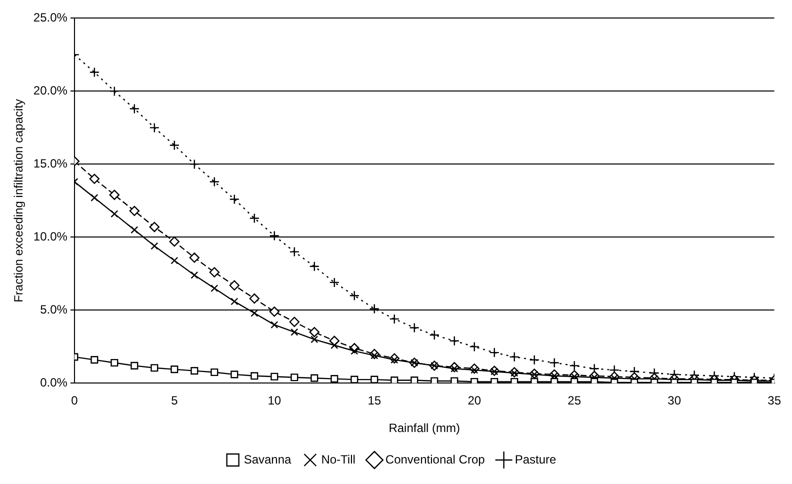 Image resolution: width=792 pixels, height=484 pixels. Describe the element at coordinates (54, 383) in the screenshot. I see `y-tick-label: 0.0%` at that location.